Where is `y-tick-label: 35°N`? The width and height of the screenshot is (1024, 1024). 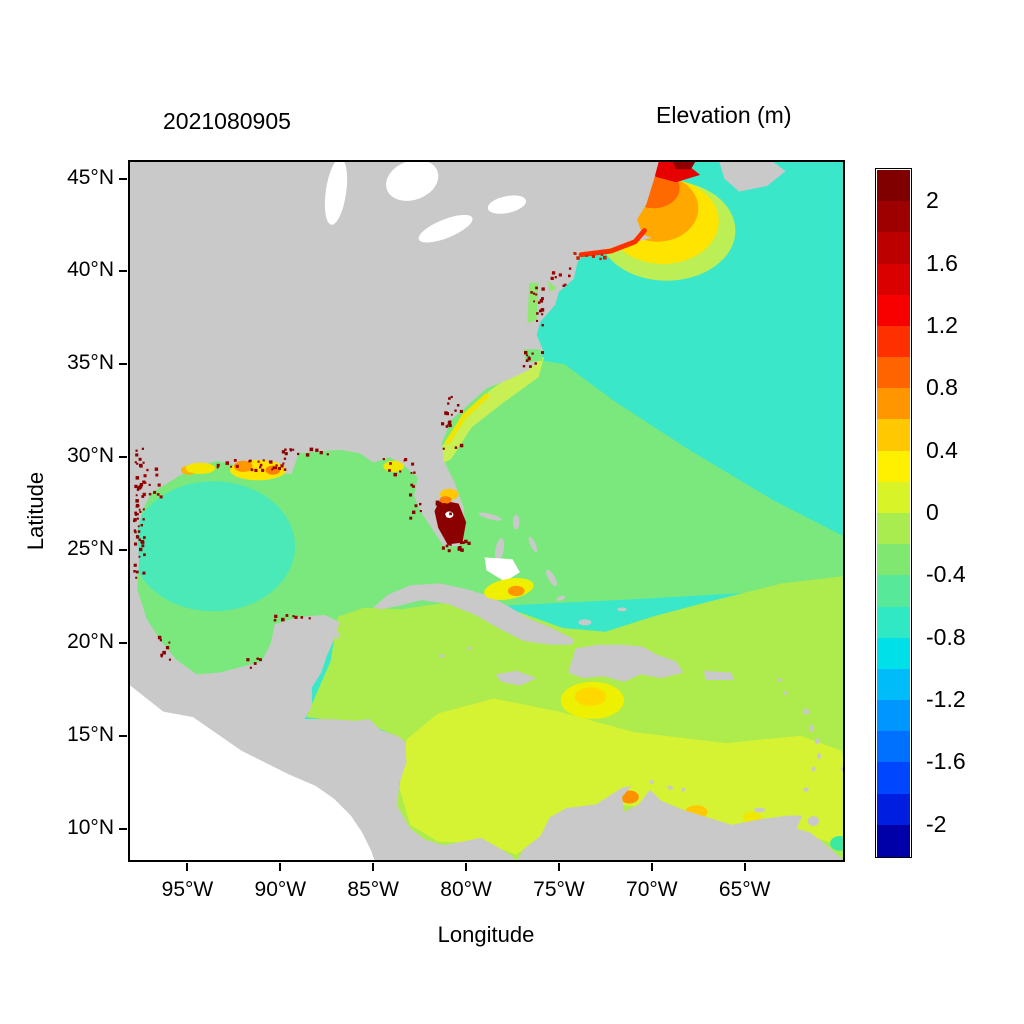
y-tick-label: 35°N is located at coordinates (90, 363).